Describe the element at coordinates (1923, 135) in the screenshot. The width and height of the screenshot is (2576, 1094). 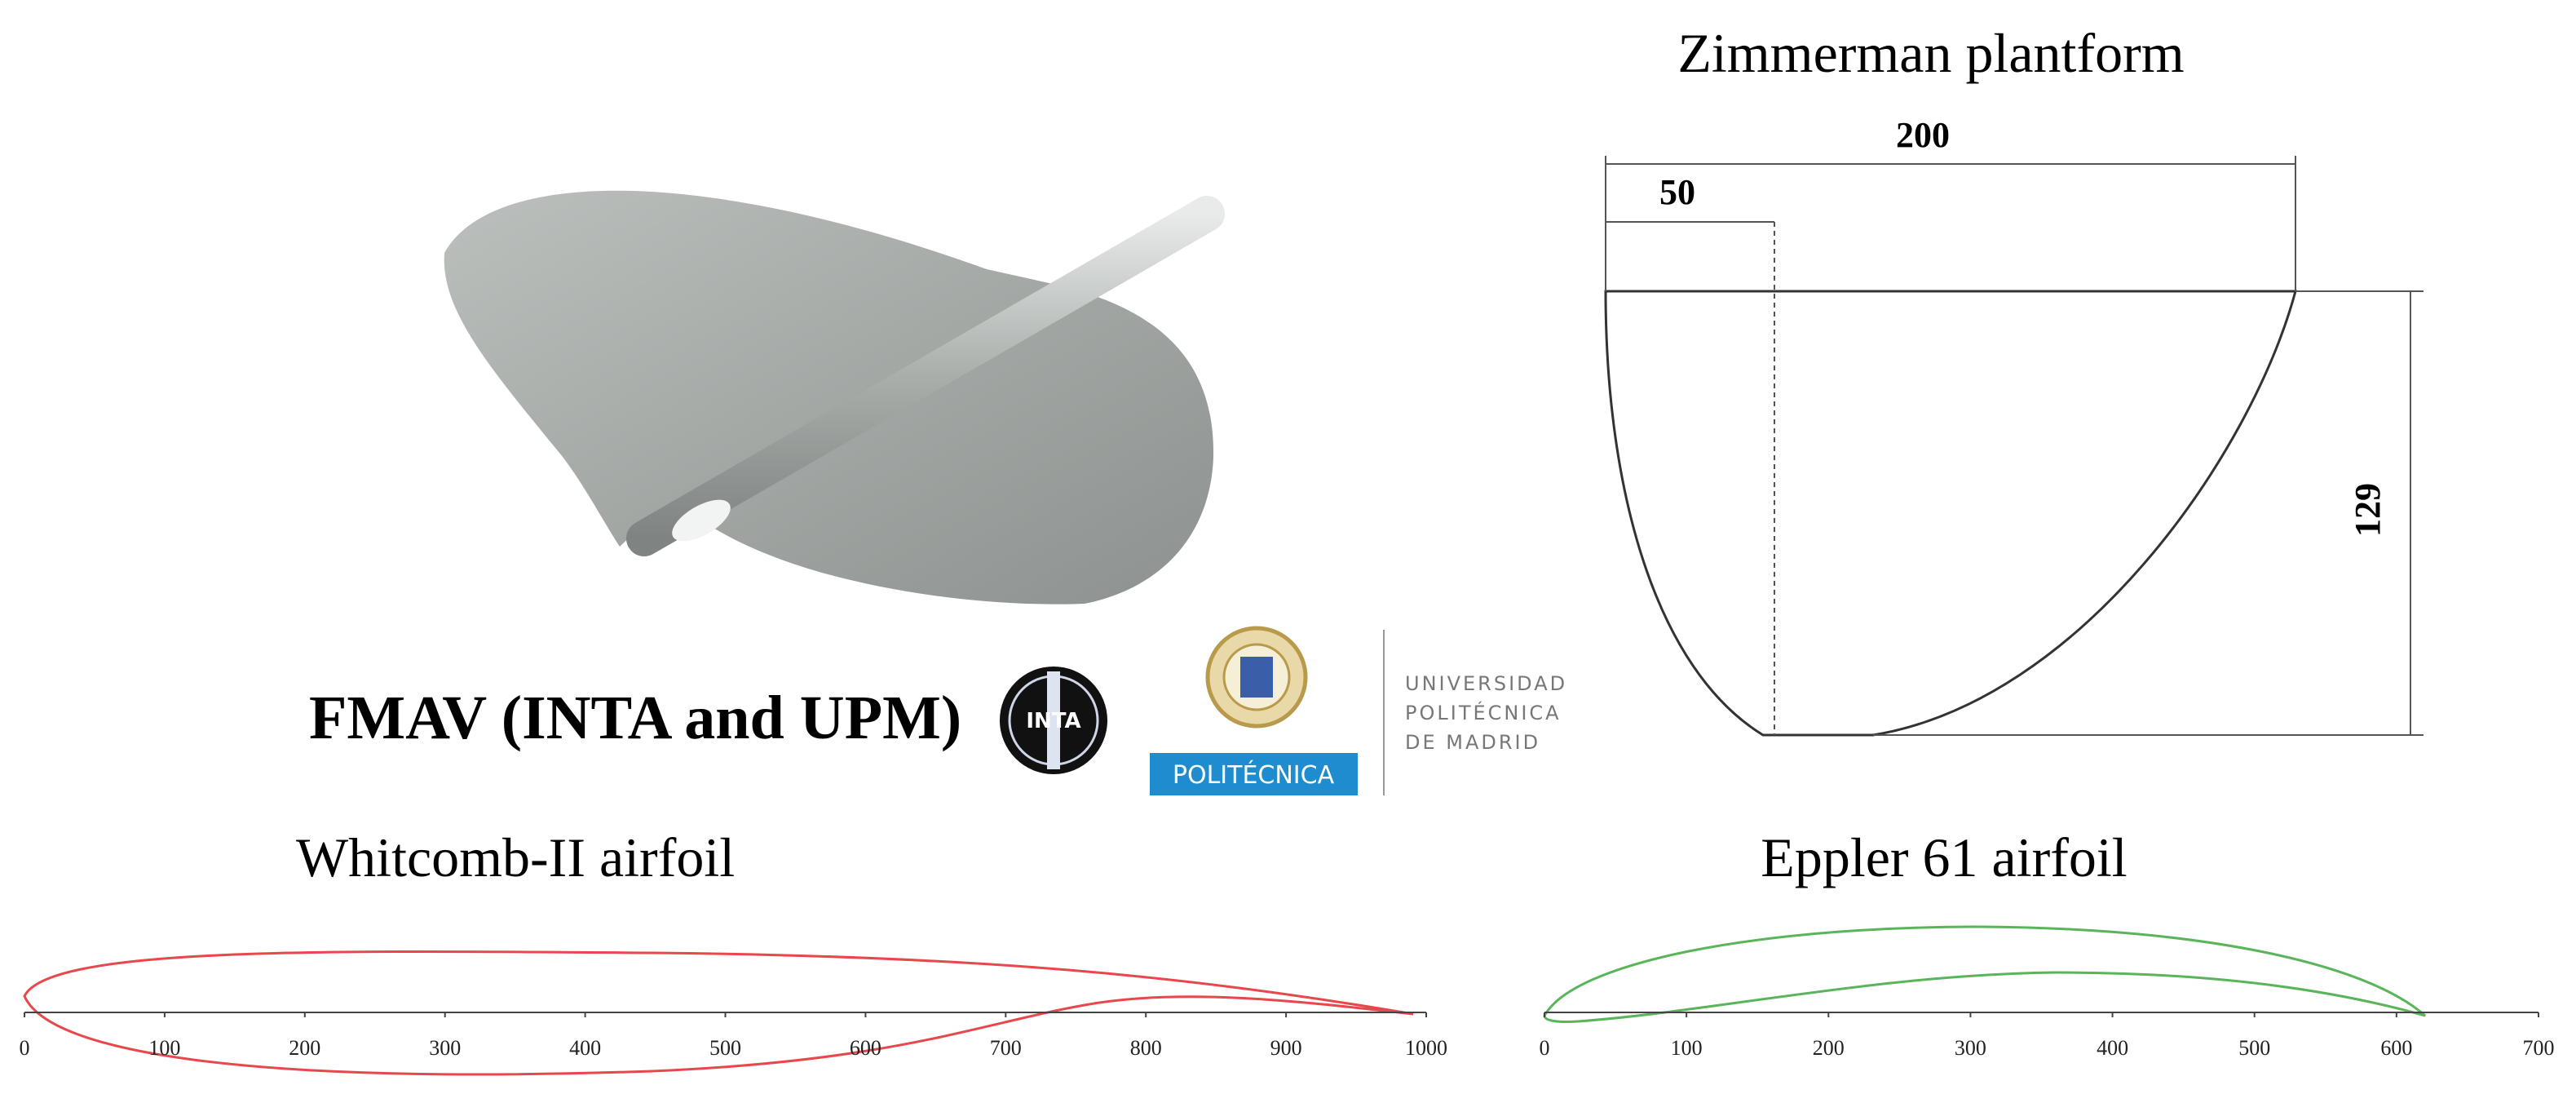
I see `span-dimension: 200` at that location.